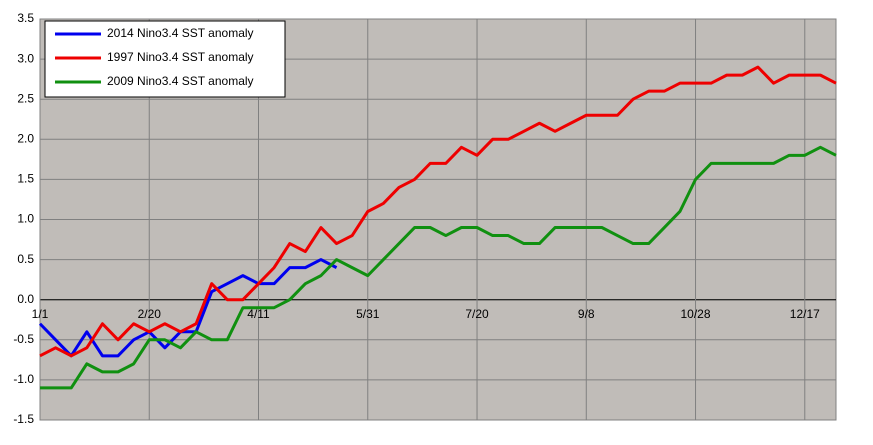  What do you see at coordinates (23, 419) in the screenshot?
I see `y-tick-label: -1.5` at bounding box center [23, 419].